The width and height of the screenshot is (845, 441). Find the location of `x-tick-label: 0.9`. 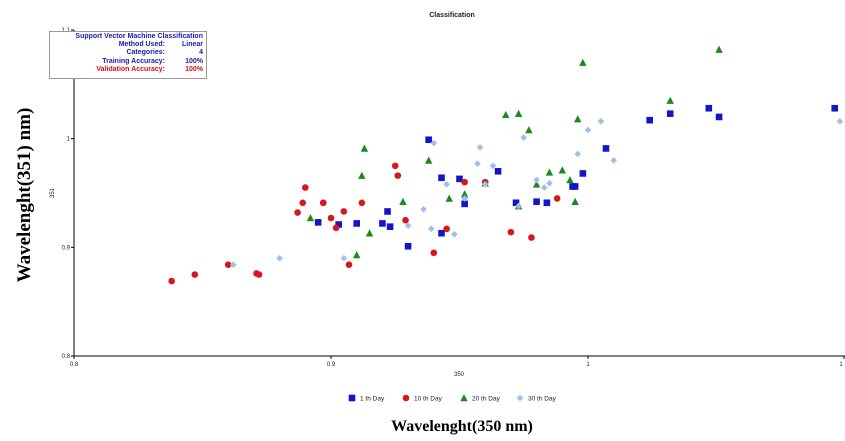

x-tick-label: 0.9 is located at coordinates (331, 365).